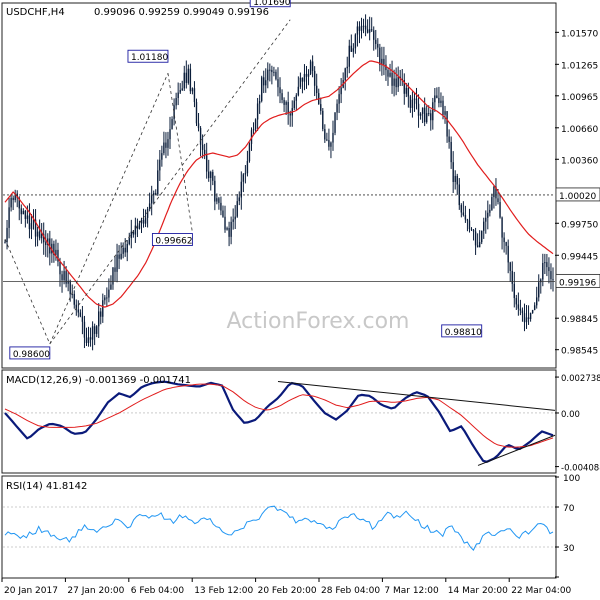  Describe the element at coordinates (95, 591) in the screenshot. I see `time-tick-label: 27 Jan 20:00` at that location.